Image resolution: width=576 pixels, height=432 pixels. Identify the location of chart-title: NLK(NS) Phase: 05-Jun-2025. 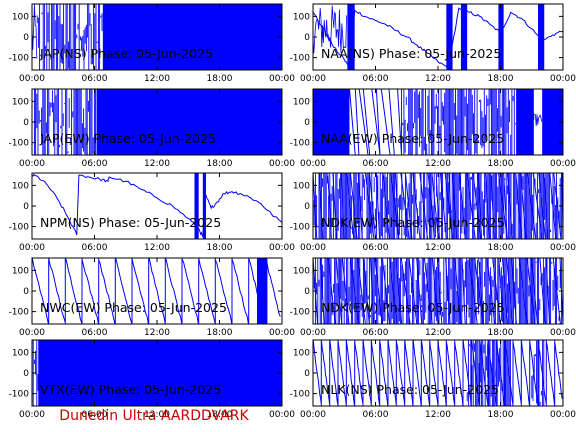
(410, 389).